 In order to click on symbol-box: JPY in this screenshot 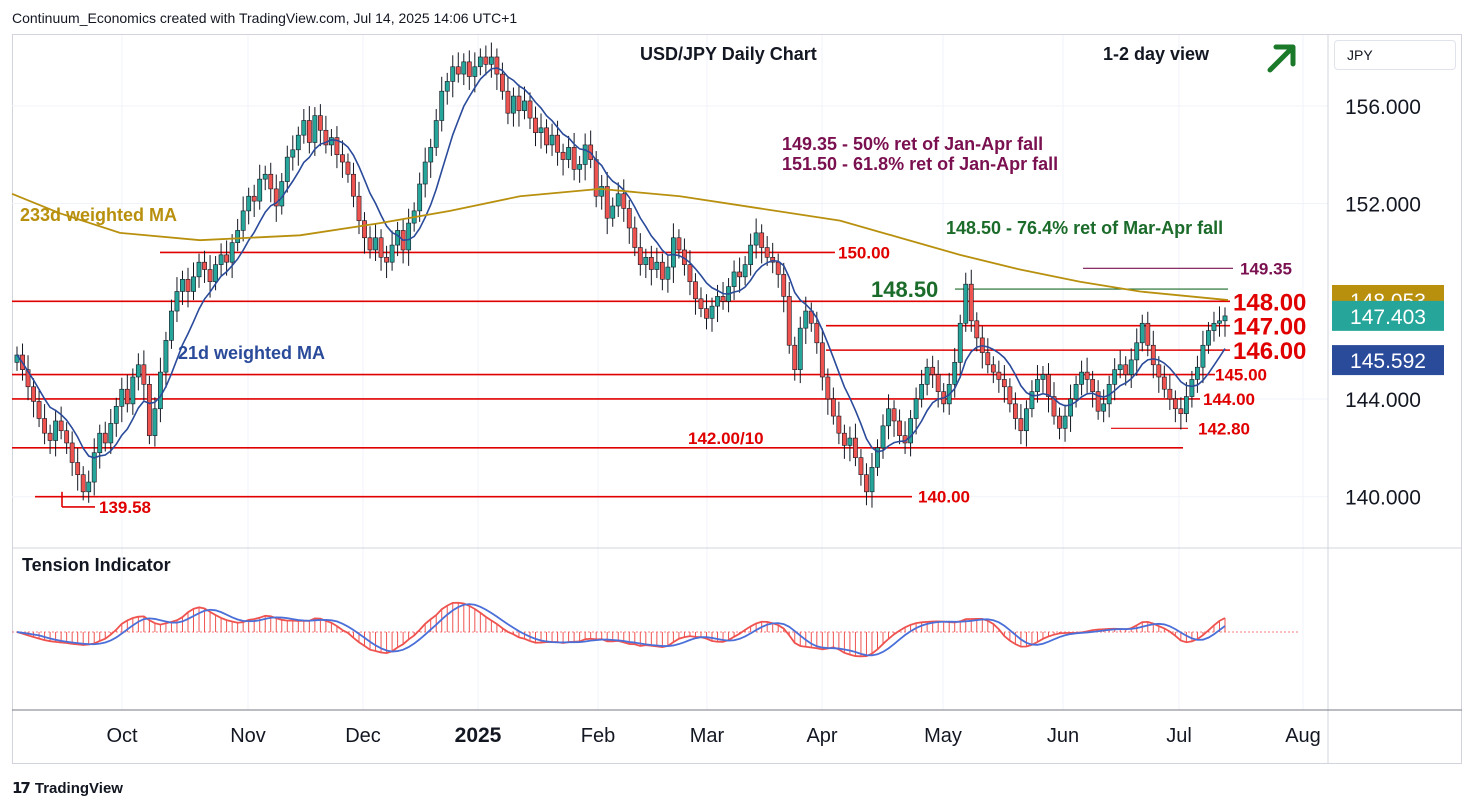, I will do `click(1395, 55)`.